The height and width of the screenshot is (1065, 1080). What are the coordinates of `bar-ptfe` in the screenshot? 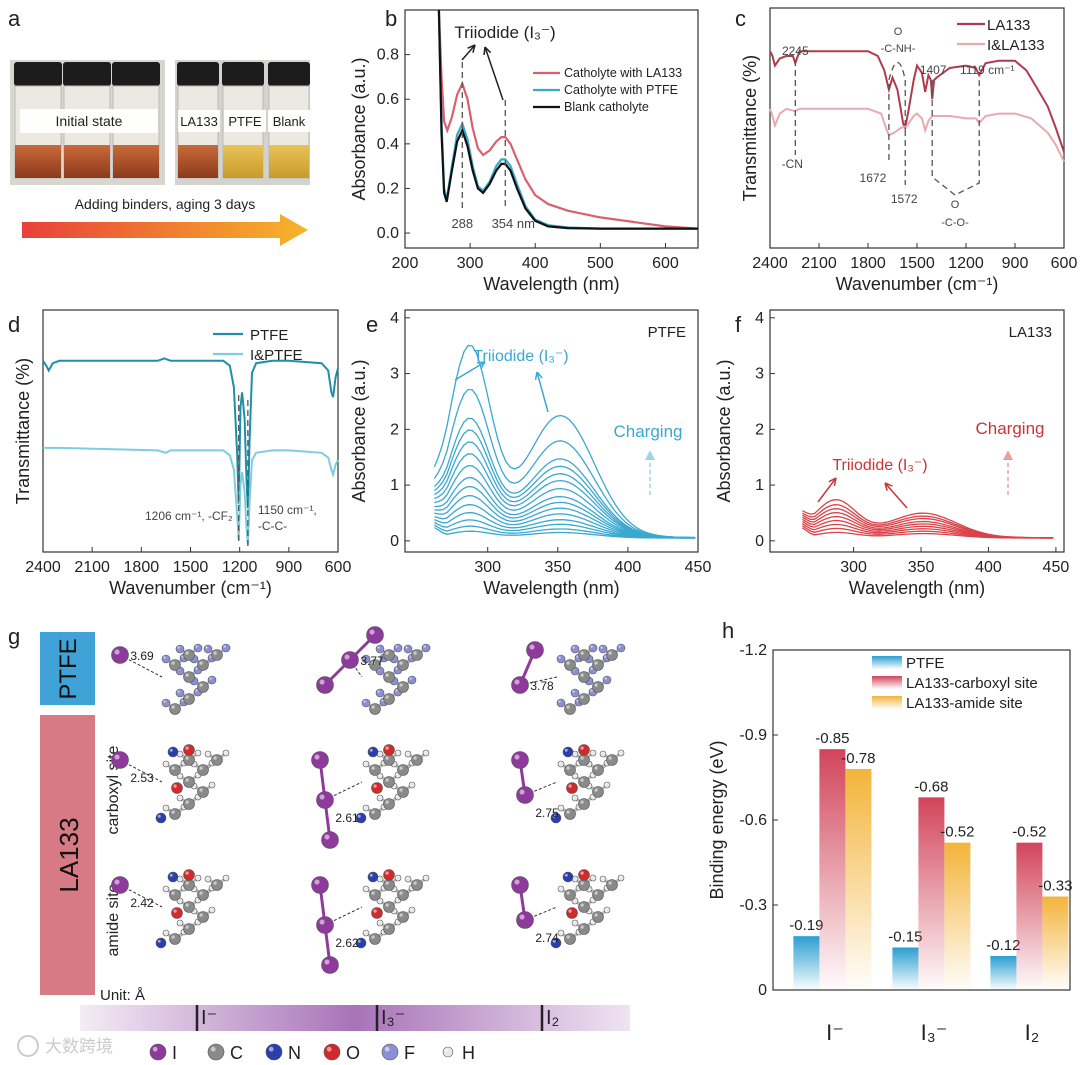 It's located at (806, 963).